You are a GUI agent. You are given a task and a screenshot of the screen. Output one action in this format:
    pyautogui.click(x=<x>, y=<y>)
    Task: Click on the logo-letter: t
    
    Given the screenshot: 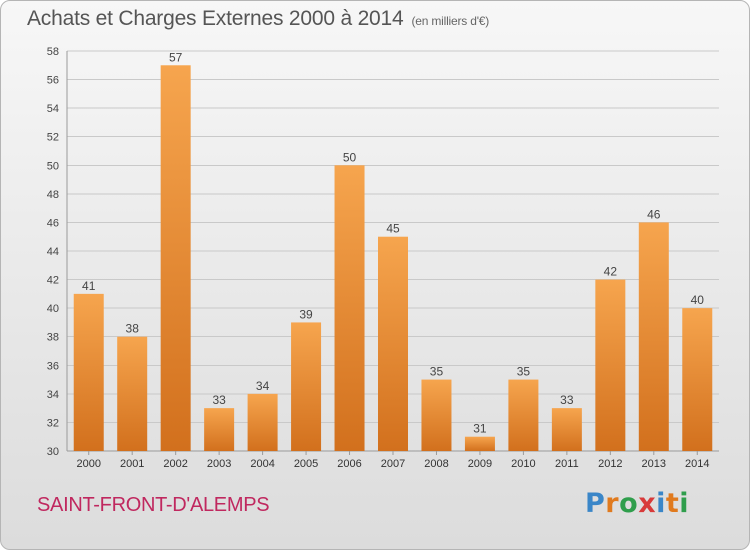 What is the action you would take?
    pyautogui.click(x=672, y=503)
    